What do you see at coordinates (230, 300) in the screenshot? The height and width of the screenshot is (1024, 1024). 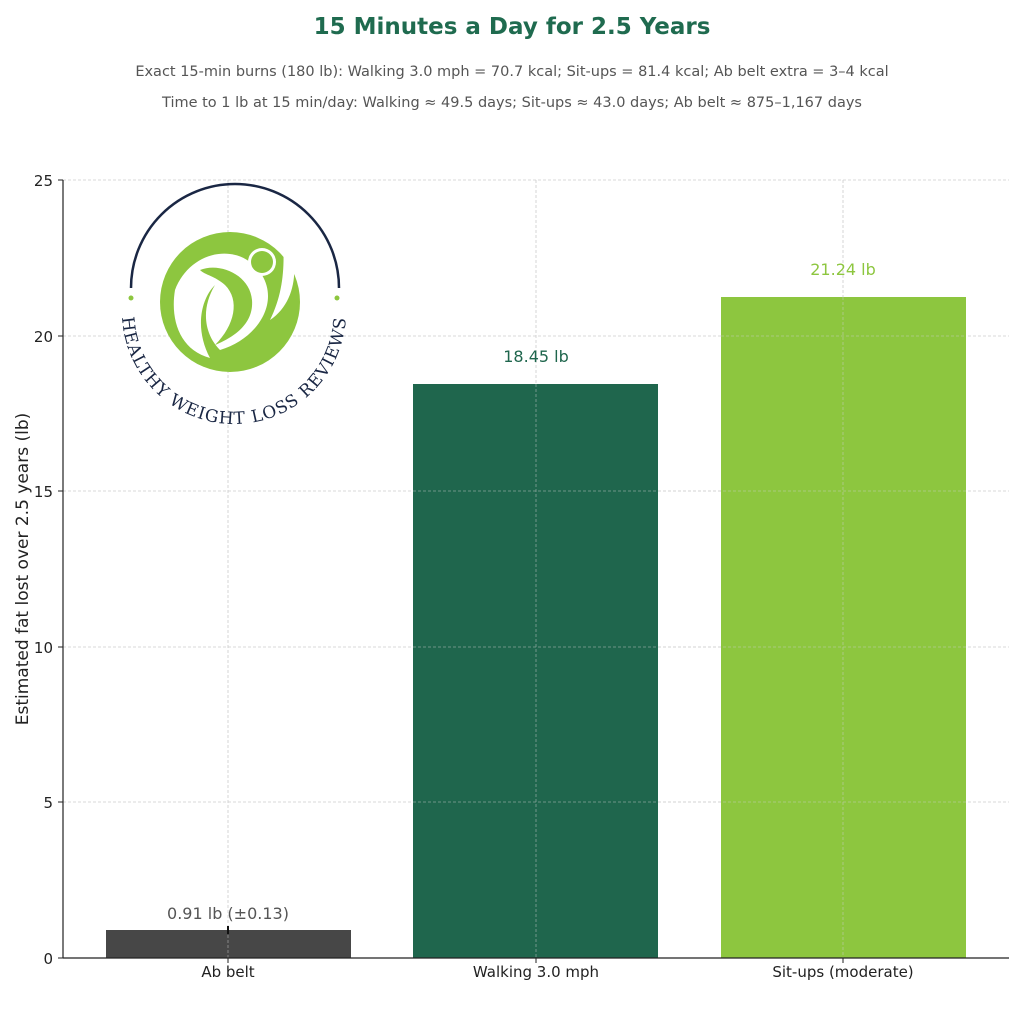 I see `leaf-figure-icon` at bounding box center [230, 300].